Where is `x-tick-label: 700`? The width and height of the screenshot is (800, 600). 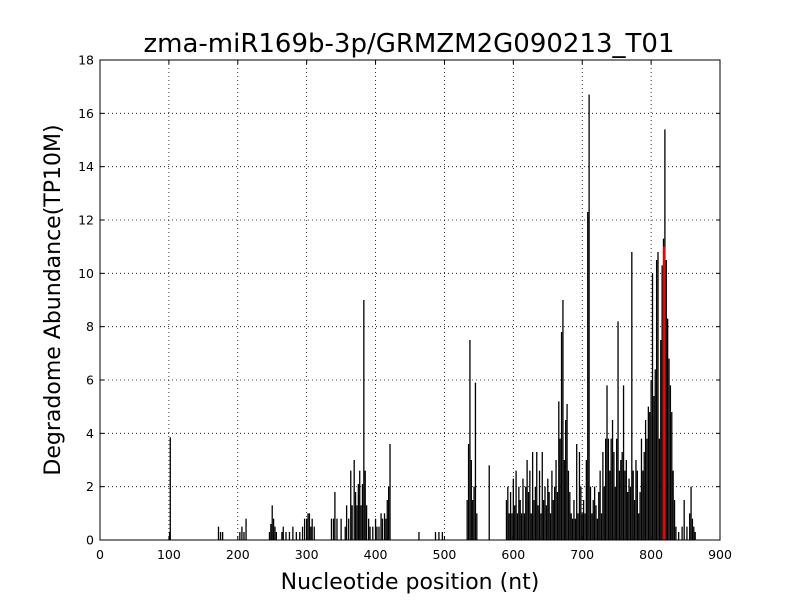
x-tick-label: 700 is located at coordinates (582, 554).